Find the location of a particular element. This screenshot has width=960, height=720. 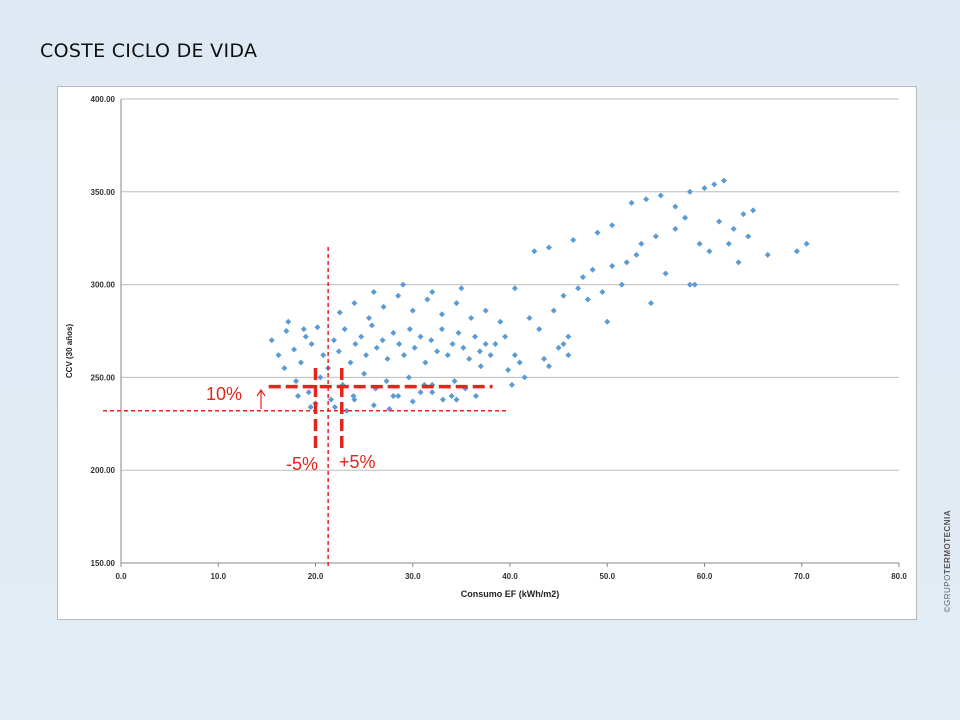

slide-title: COSTE CICLO DE VIDA is located at coordinates (149, 51).